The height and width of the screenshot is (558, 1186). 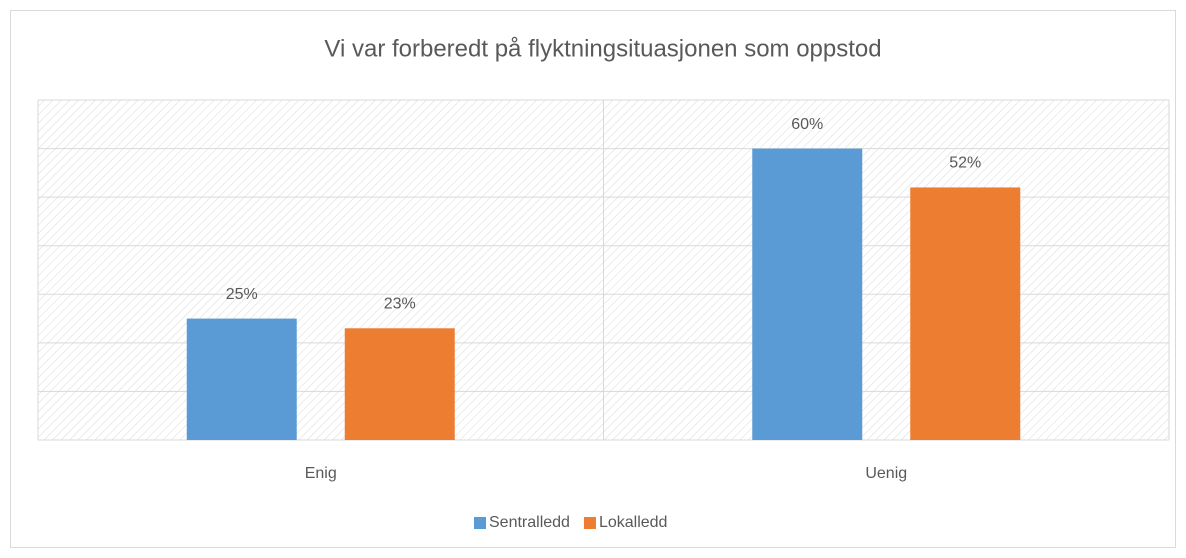 What do you see at coordinates (400, 304) in the screenshot?
I see `data-label: 23%` at bounding box center [400, 304].